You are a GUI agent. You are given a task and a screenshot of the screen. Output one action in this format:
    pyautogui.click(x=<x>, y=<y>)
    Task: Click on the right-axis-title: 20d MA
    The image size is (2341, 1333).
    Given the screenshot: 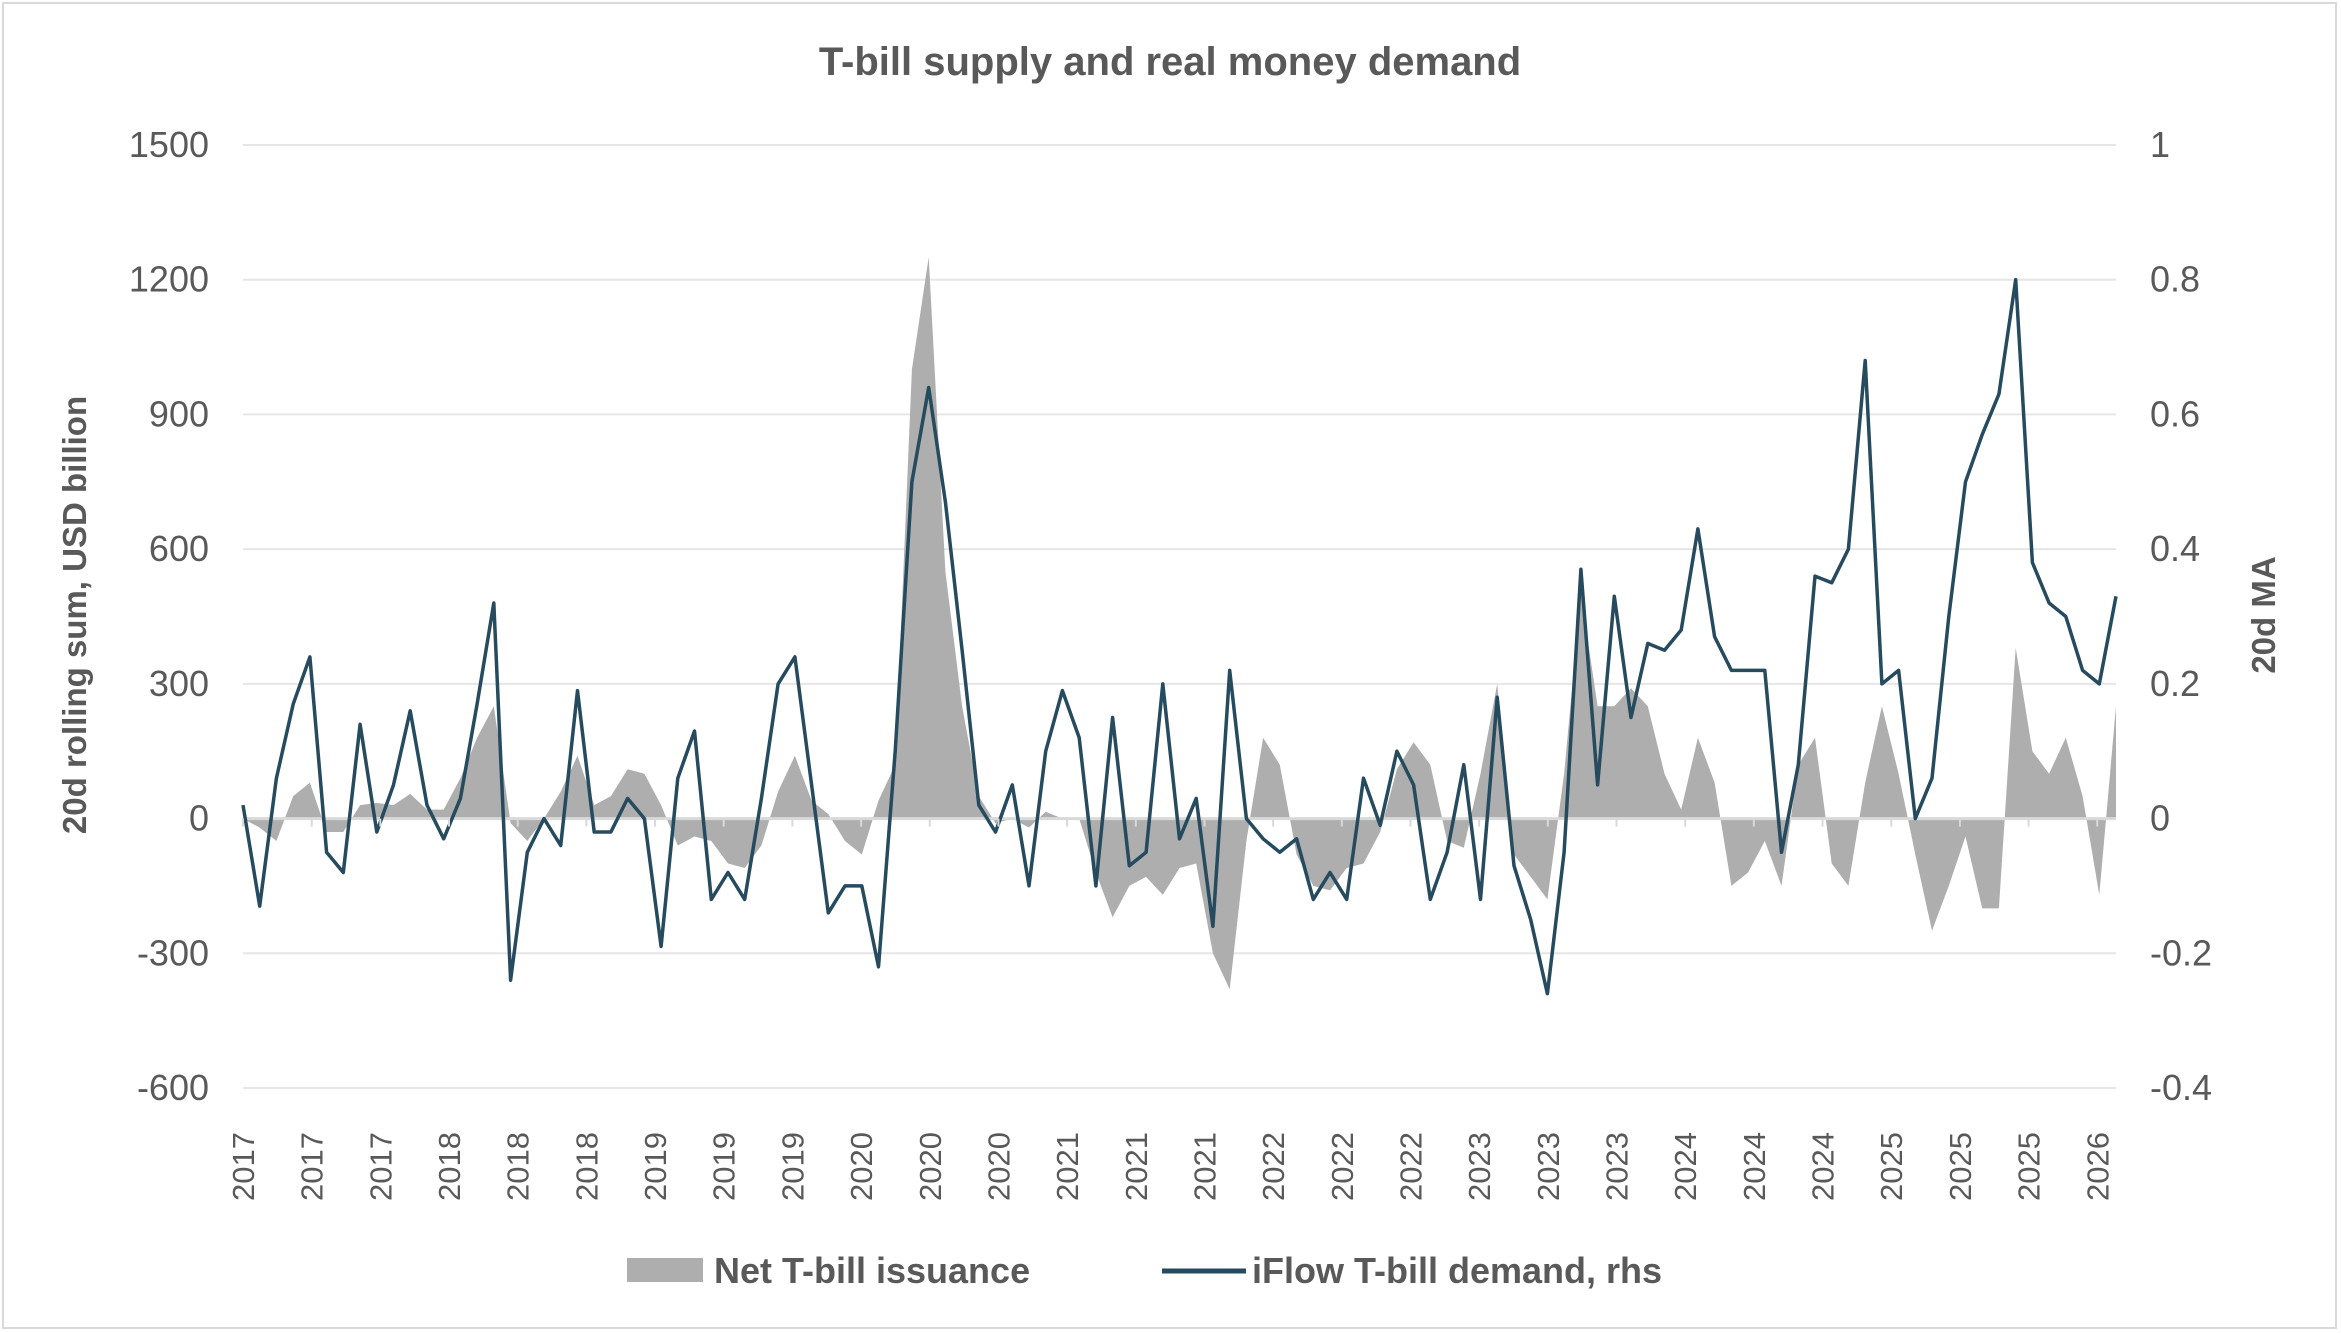 What is the action you would take?
    pyautogui.click(x=2263, y=614)
    